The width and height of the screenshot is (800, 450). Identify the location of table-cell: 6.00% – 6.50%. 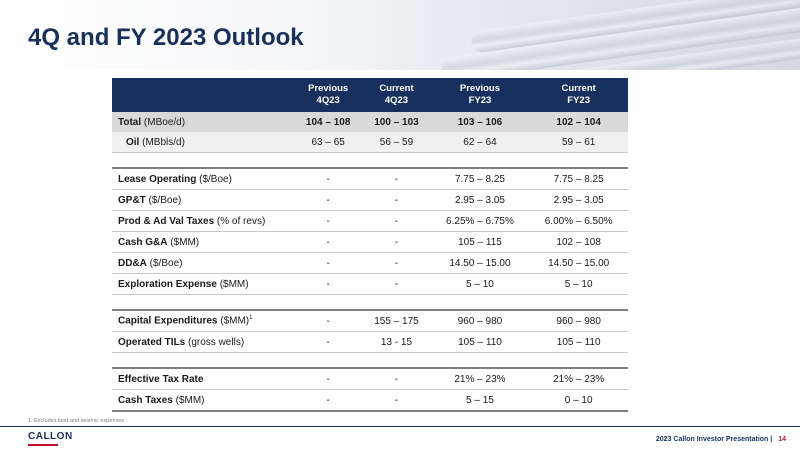
(578, 221).